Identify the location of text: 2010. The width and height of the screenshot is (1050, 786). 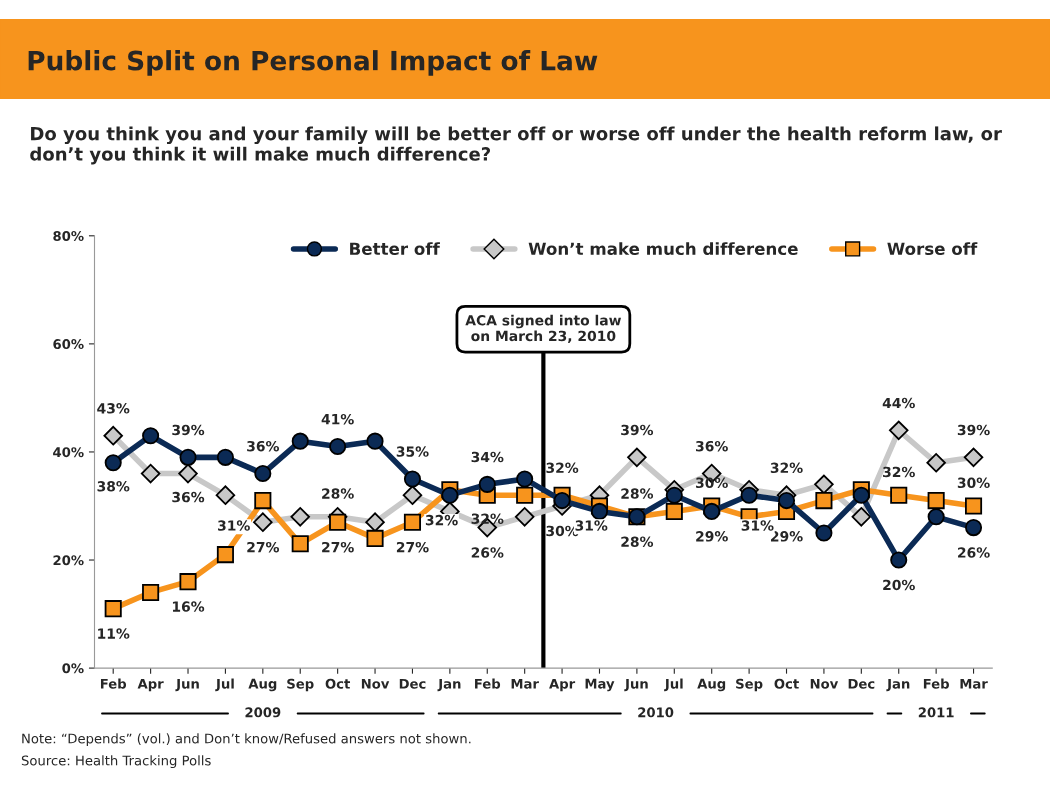
(656, 712).